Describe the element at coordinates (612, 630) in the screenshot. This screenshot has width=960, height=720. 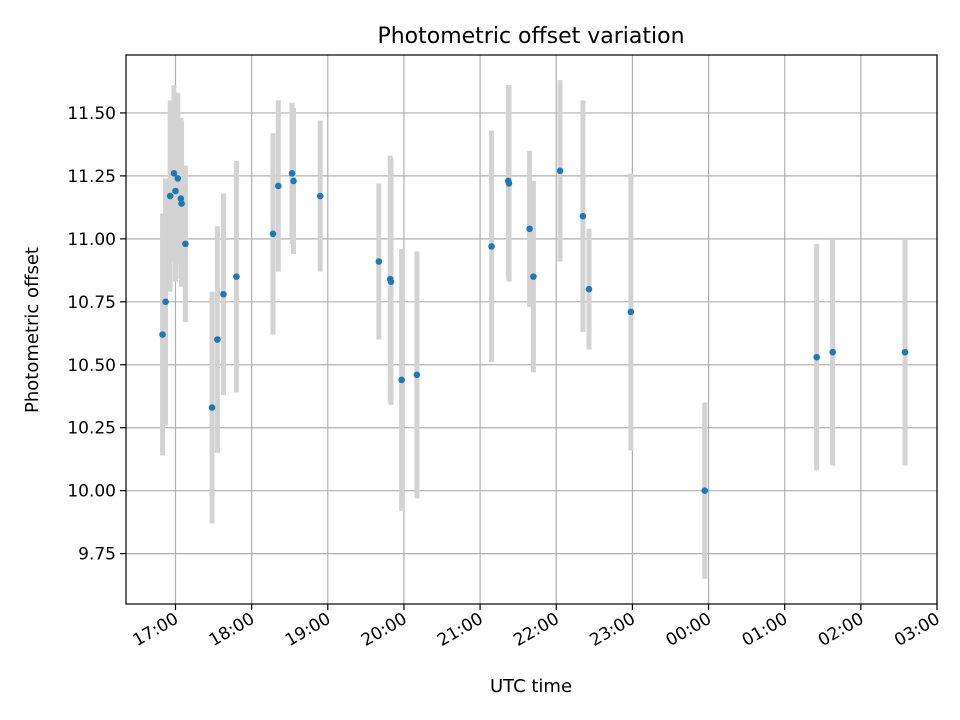
I see `x-tick-label: 23:00` at that location.